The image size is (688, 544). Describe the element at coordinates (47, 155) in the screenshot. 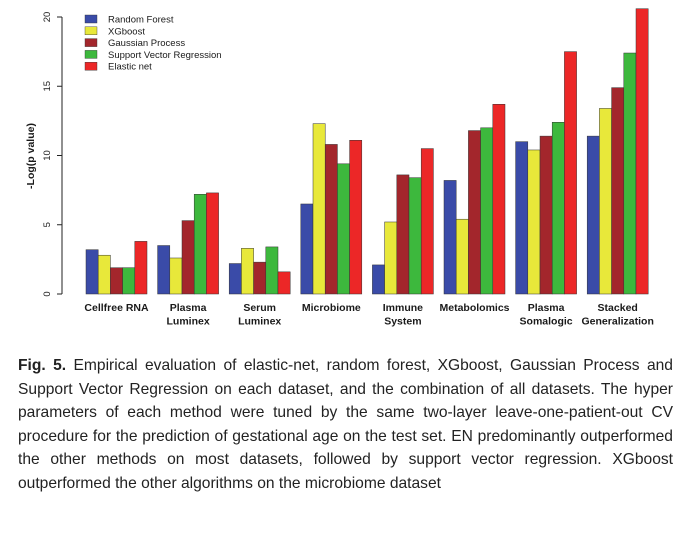

I see `y-tick-label: 10` at that location.